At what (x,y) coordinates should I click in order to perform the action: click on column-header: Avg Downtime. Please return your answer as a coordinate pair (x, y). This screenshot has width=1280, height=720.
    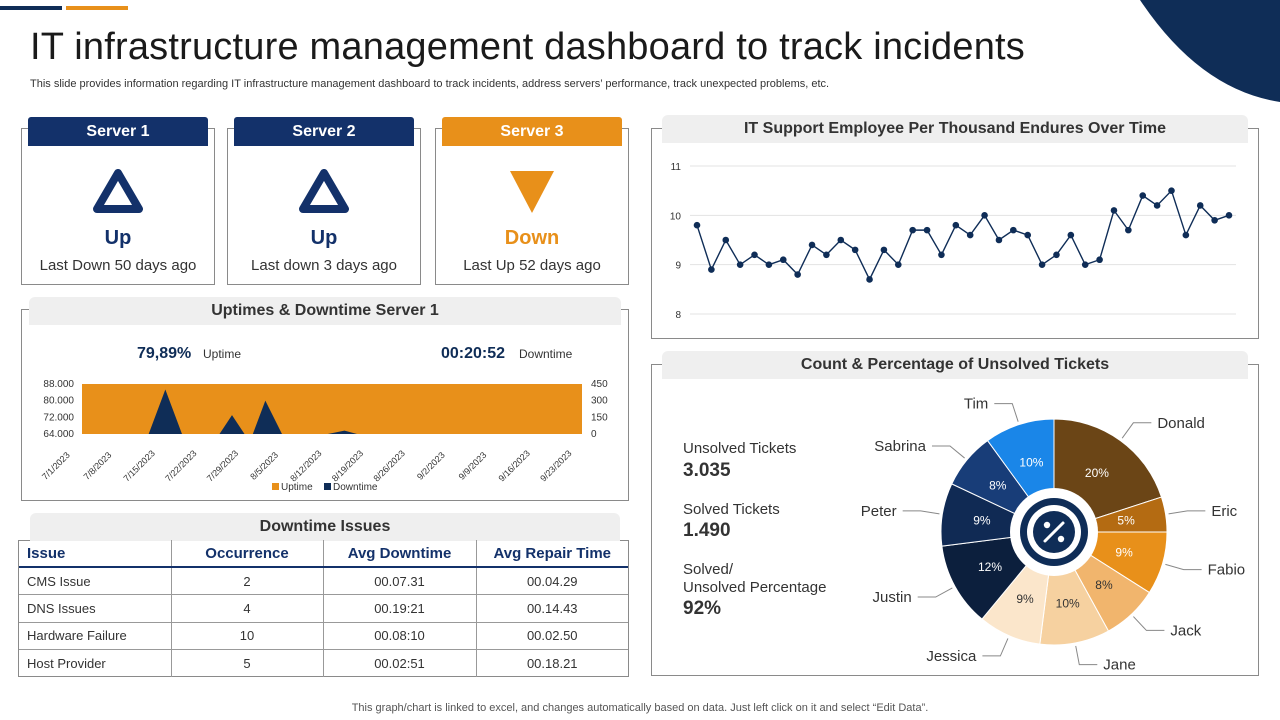
    Looking at the image, I should click on (400, 554).